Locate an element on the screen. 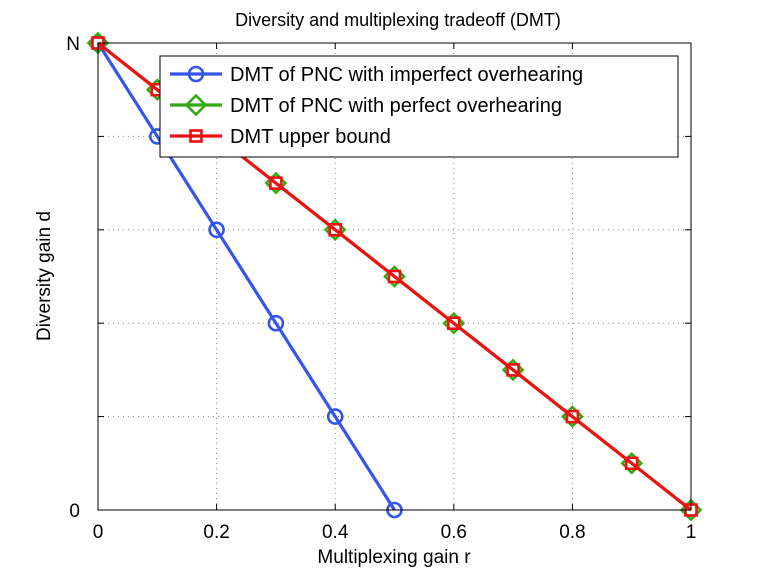  y-tick-label: 0 is located at coordinates (74, 511).